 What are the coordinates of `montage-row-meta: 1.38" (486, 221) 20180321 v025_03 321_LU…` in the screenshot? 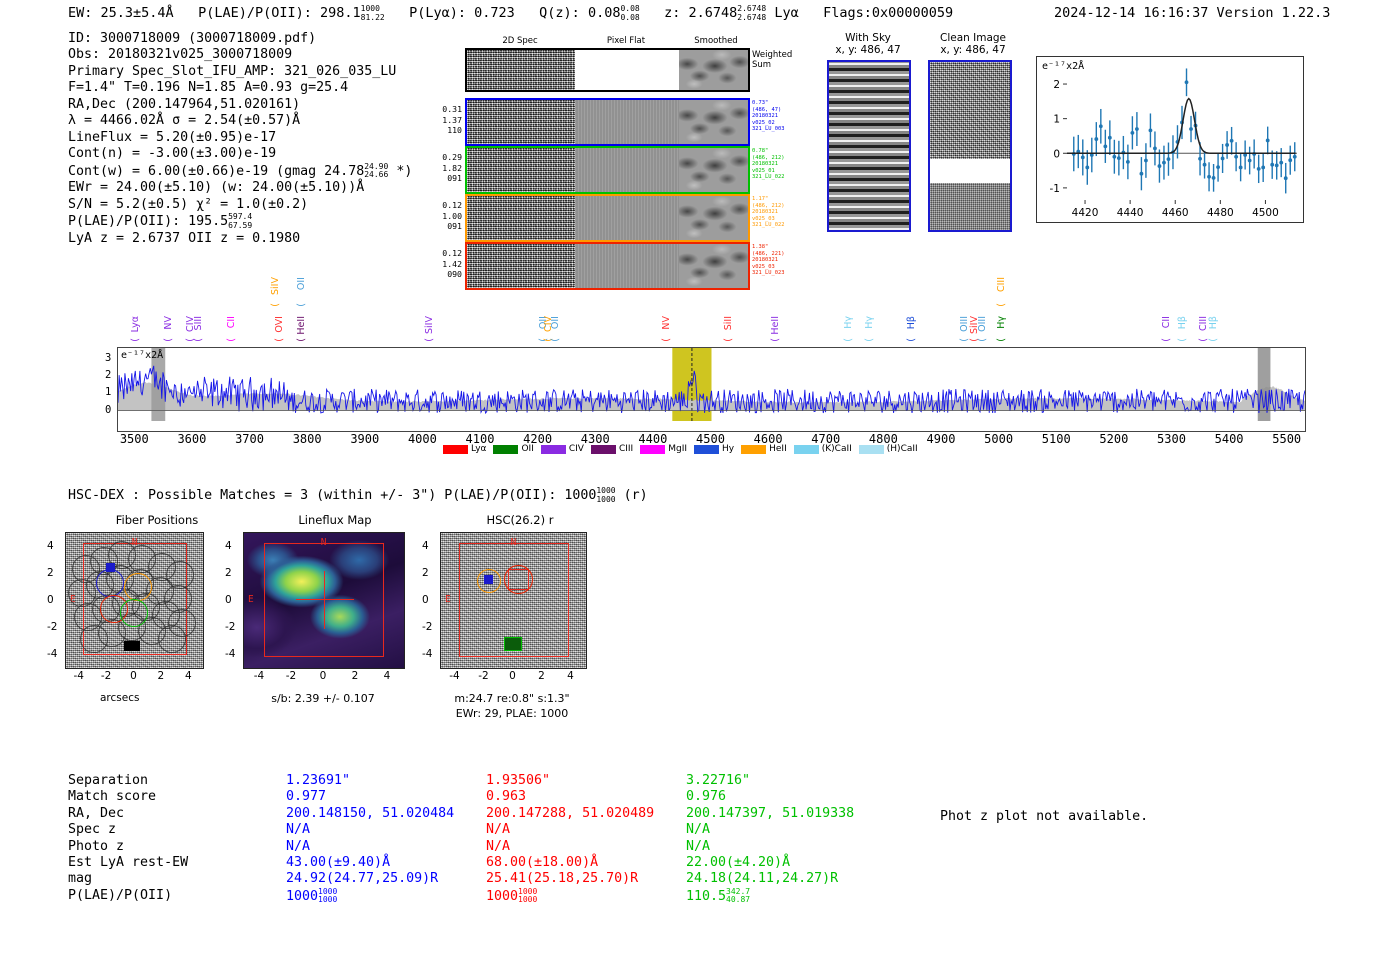 It's located at (768, 260).